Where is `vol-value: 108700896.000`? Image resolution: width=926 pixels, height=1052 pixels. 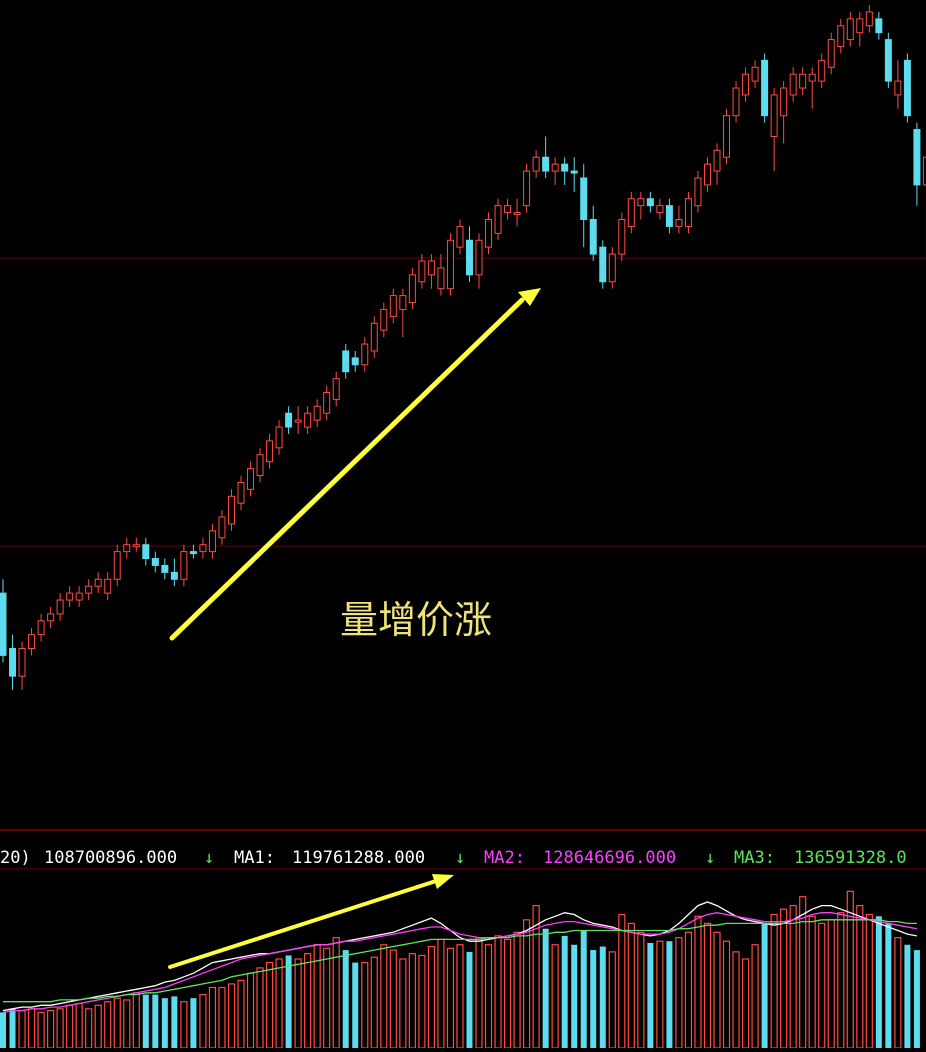 vol-value: 108700896.000 is located at coordinates (110, 858).